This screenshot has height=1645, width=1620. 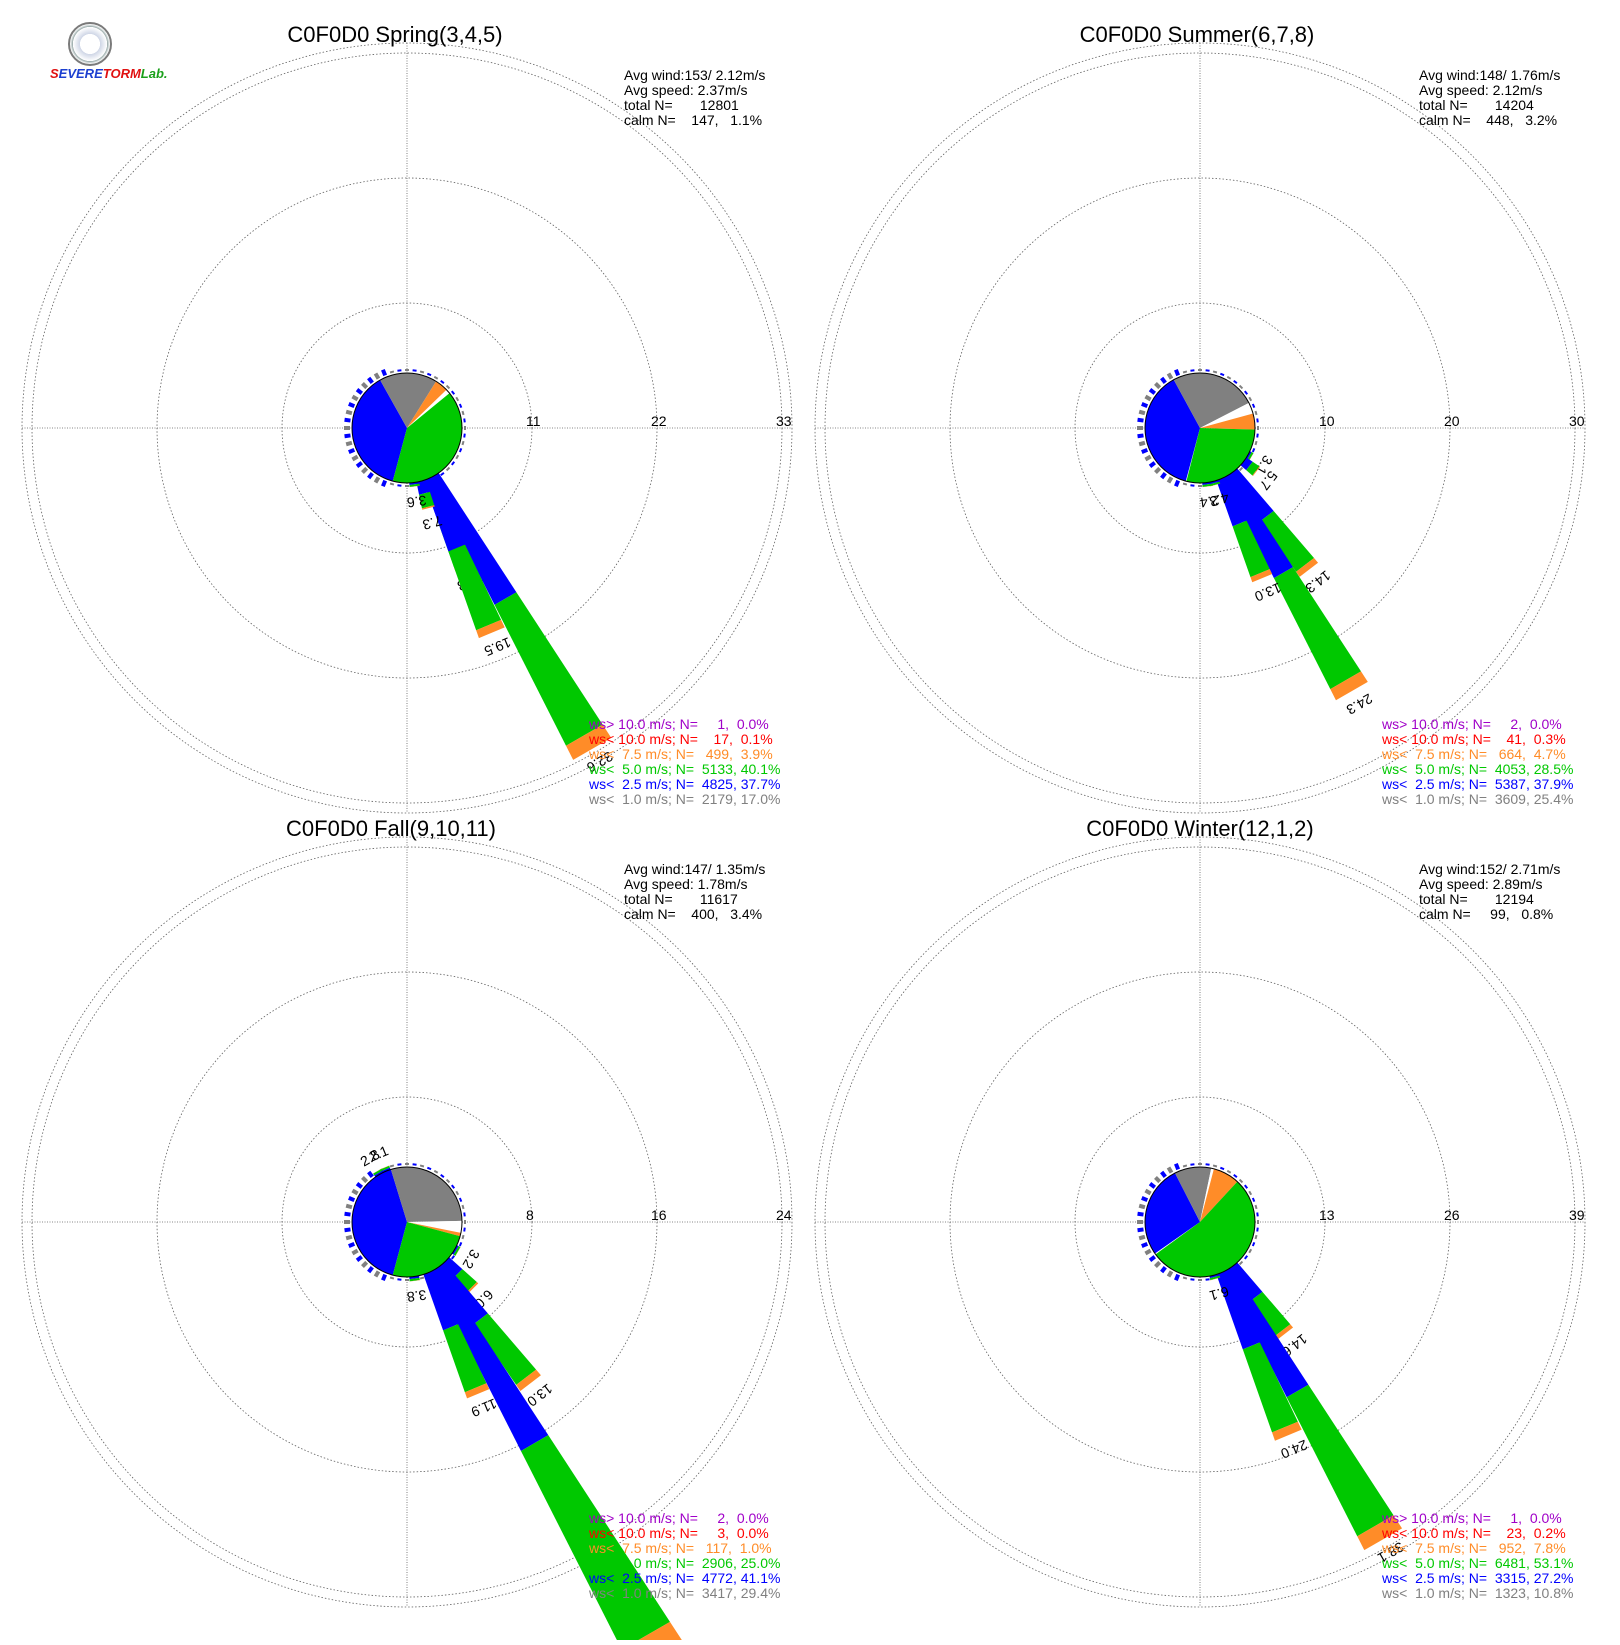 What do you see at coordinates (417, 1290) in the screenshot?
I see `petal-6: 3.8` at bounding box center [417, 1290].